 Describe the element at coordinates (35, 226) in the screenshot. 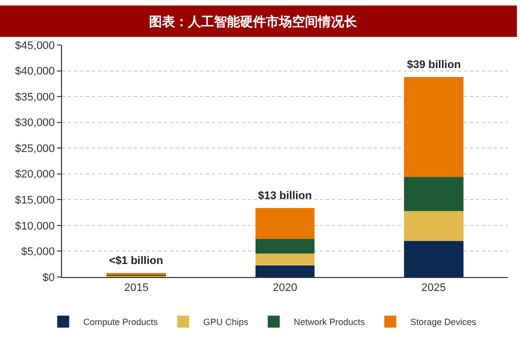

I see `y-tick-label: $10,000` at that location.